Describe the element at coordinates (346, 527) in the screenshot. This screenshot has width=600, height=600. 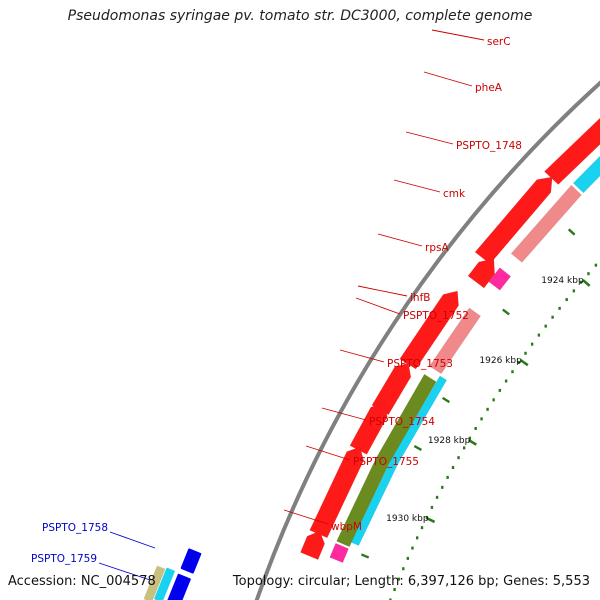
I see `gene-label-wbpM: wbpM` at that location.